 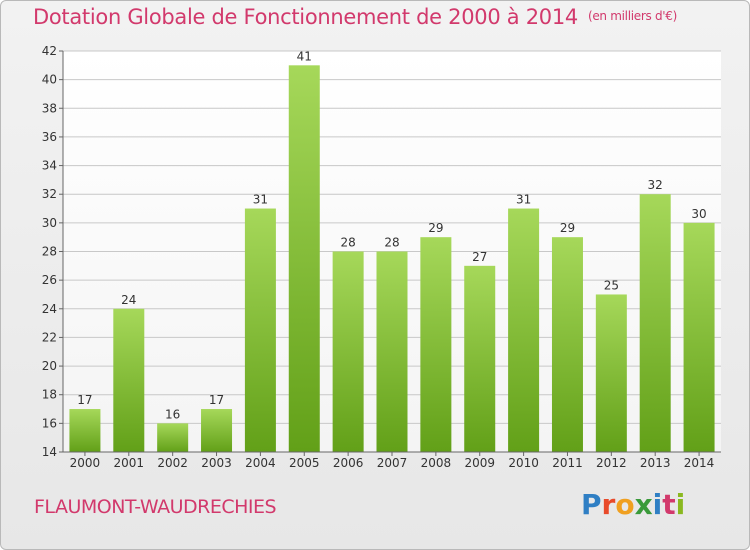 I want to click on y-tick-label: 14, so click(x=49, y=452).